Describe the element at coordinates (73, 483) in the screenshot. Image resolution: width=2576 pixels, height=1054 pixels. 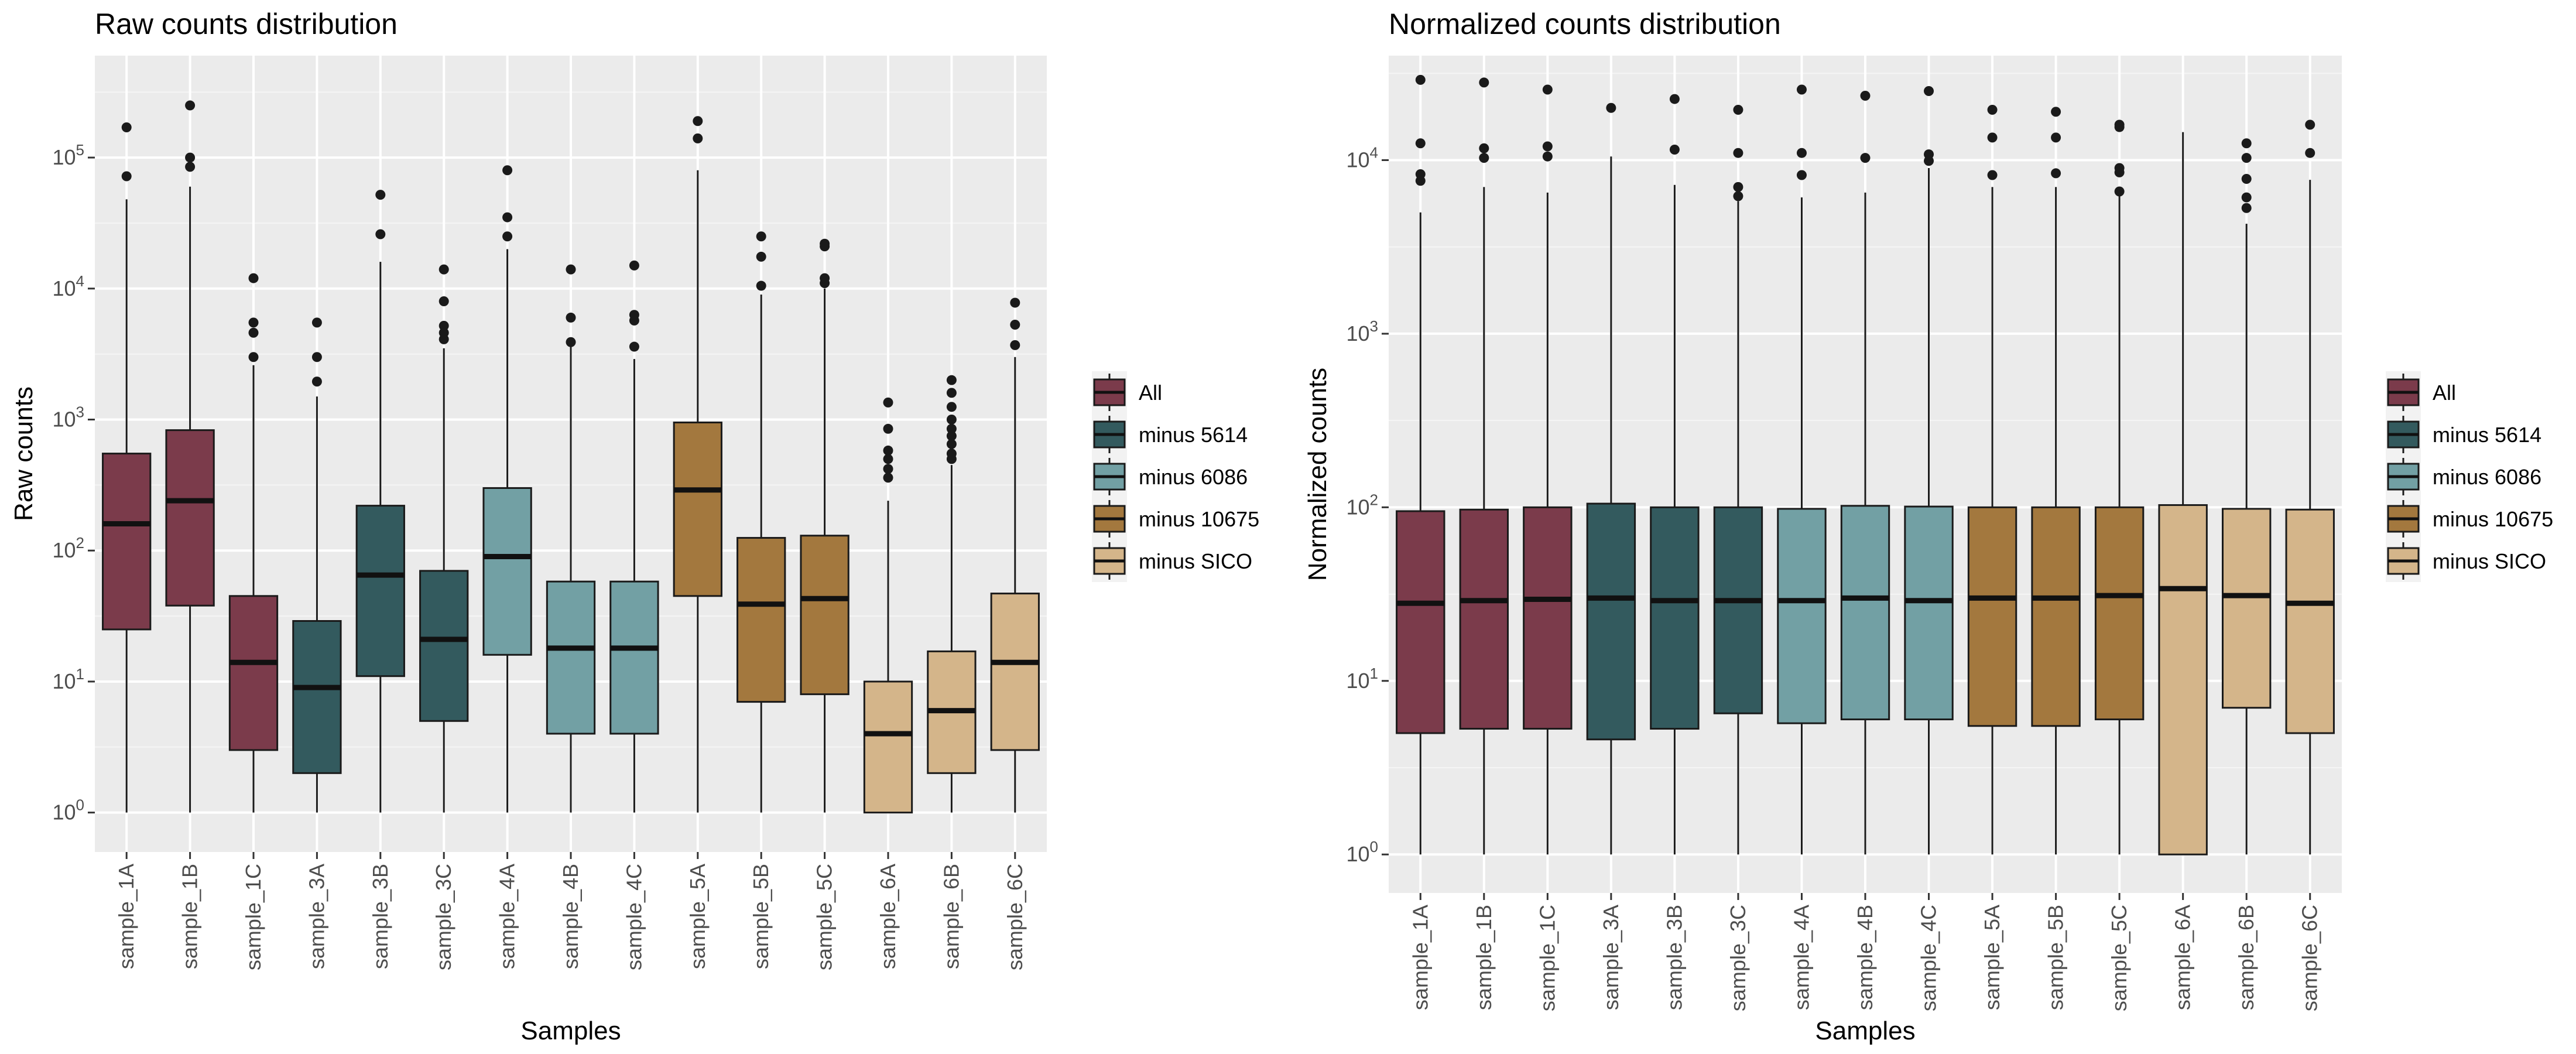
I see `y-axis-ticks: 10⁰ 10¹ 10² 10³ 10⁴ 10⁵` at that location.